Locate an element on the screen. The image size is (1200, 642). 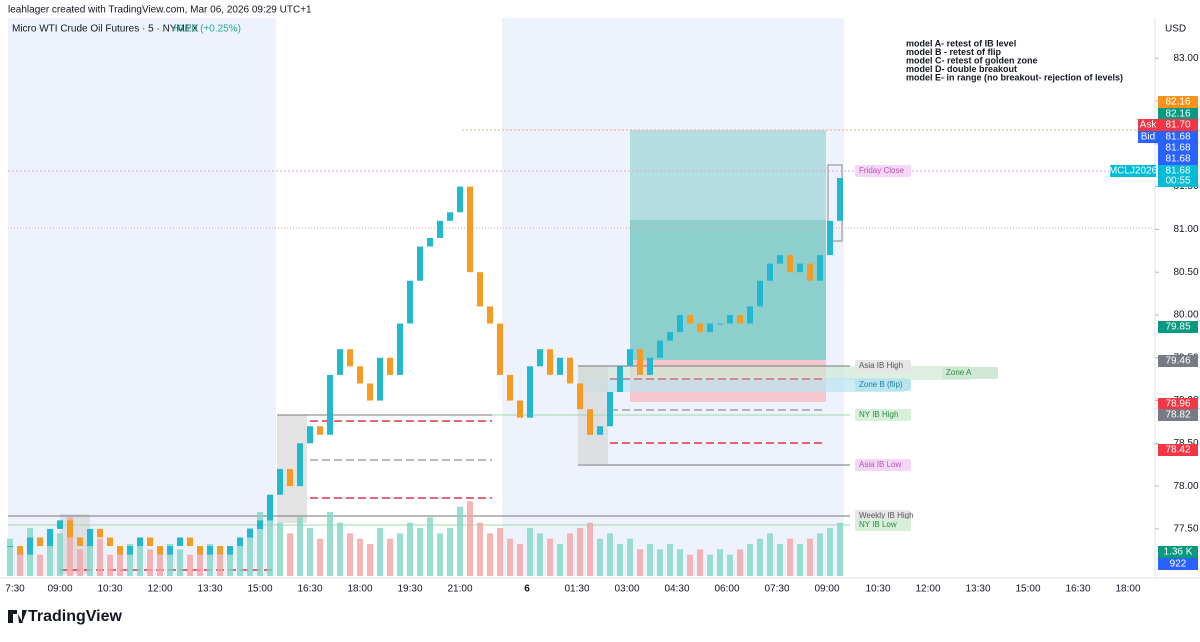
y-tick-label: 78.50 is located at coordinates (1185, 443).